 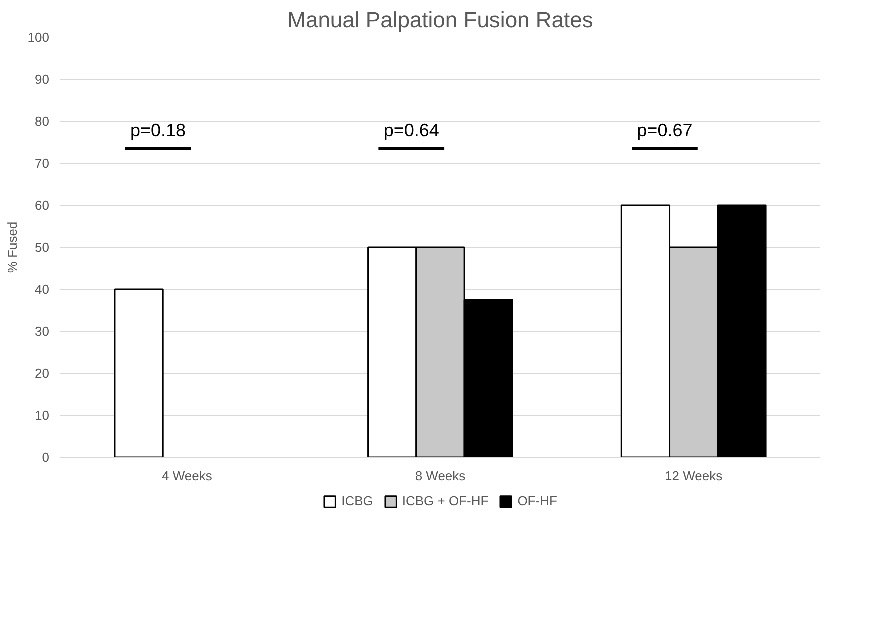 I want to click on y-tick-label: 0, so click(x=46, y=457).